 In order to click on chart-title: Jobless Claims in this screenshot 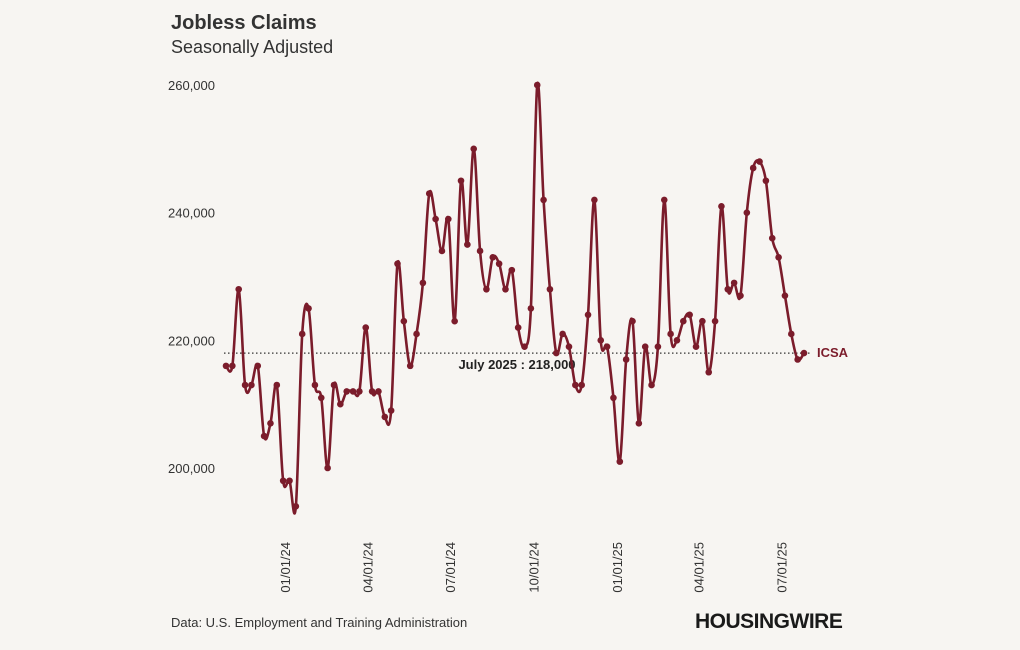, I will do `click(244, 23)`.